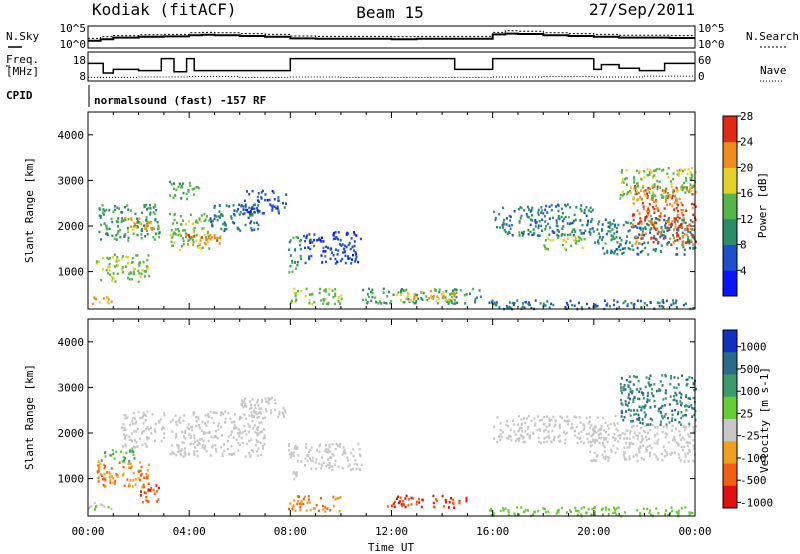  What do you see at coordinates (750, 391) in the screenshot?
I see `velocity-colorbar-tick-2: 100` at bounding box center [750, 391].